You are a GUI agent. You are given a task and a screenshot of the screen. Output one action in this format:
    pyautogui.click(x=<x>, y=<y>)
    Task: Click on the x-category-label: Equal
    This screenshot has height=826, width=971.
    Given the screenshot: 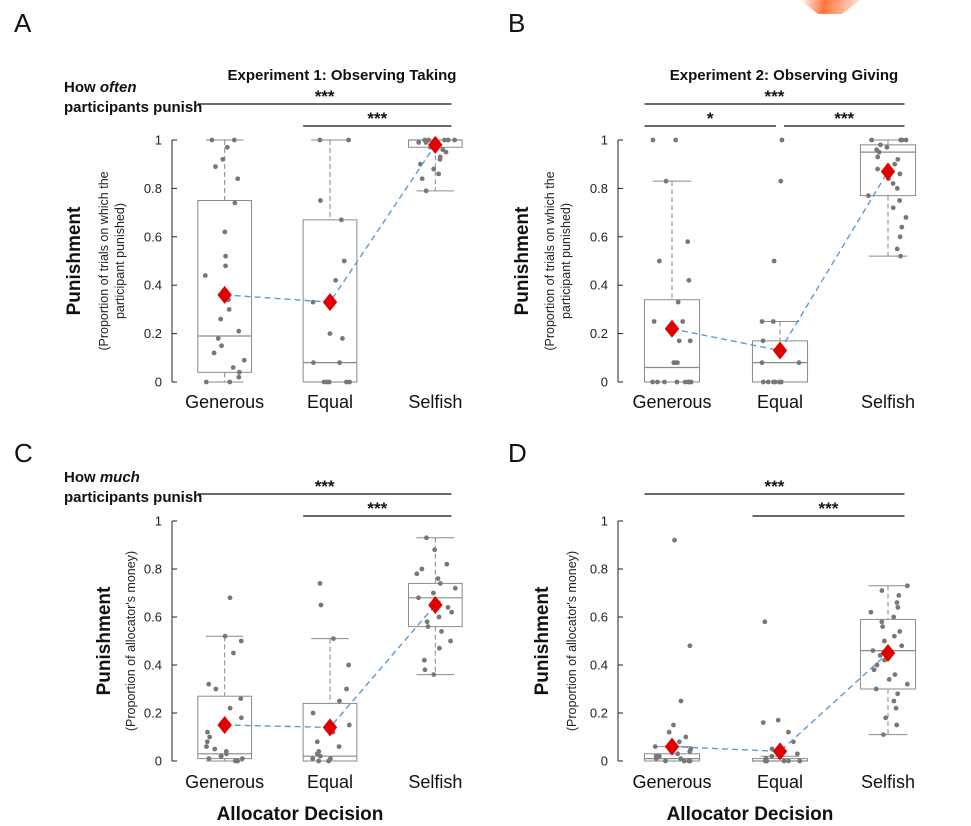 What is the action you would take?
    pyautogui.click(x=330, y=402)
    